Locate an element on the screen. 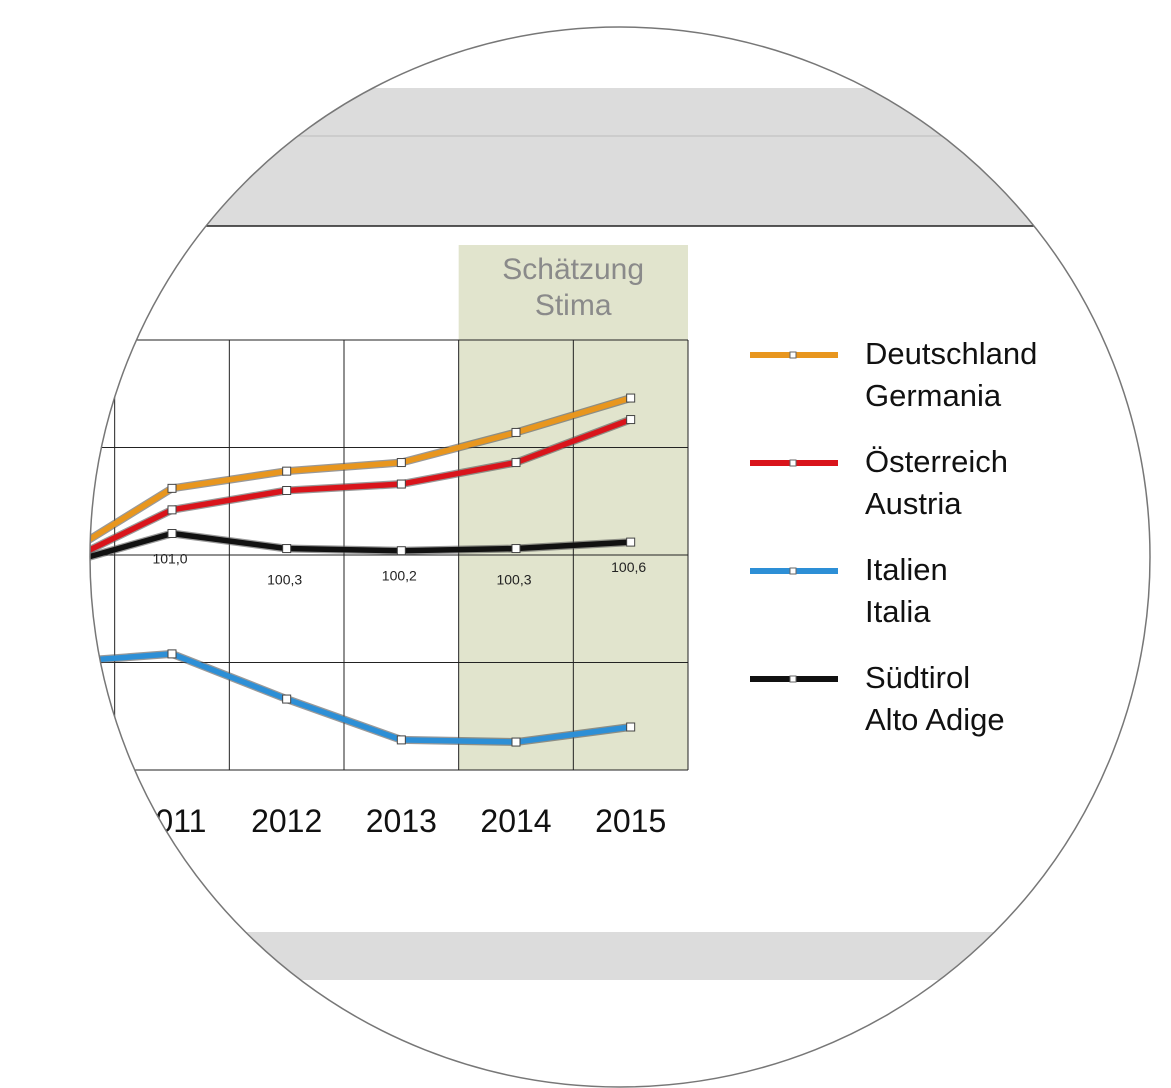 This screenshot has width=1171, height=1088. annotation: Schätzung Stima is located at coordinates (573, 287).